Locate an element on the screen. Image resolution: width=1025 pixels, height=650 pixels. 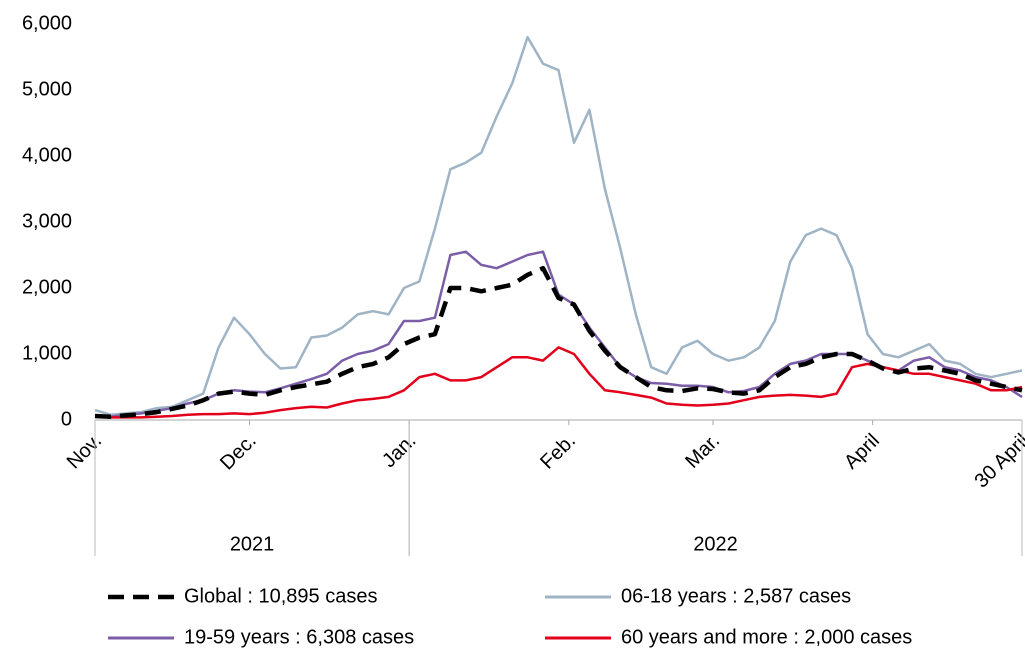
y-tick-label: 3,000 is located at coordinates (47, 221).